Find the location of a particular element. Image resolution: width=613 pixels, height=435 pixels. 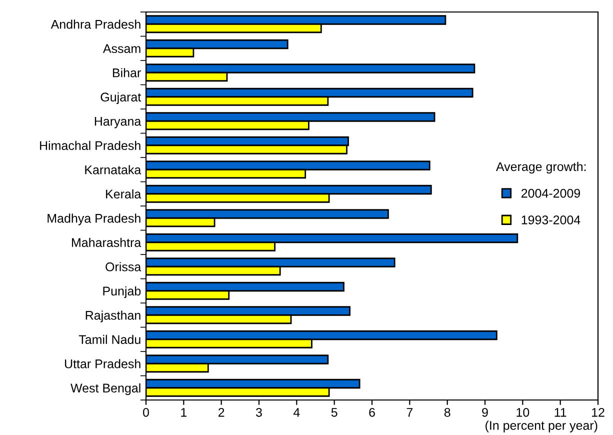

x-tick-label: 4 is located at coordinates (296, 412).